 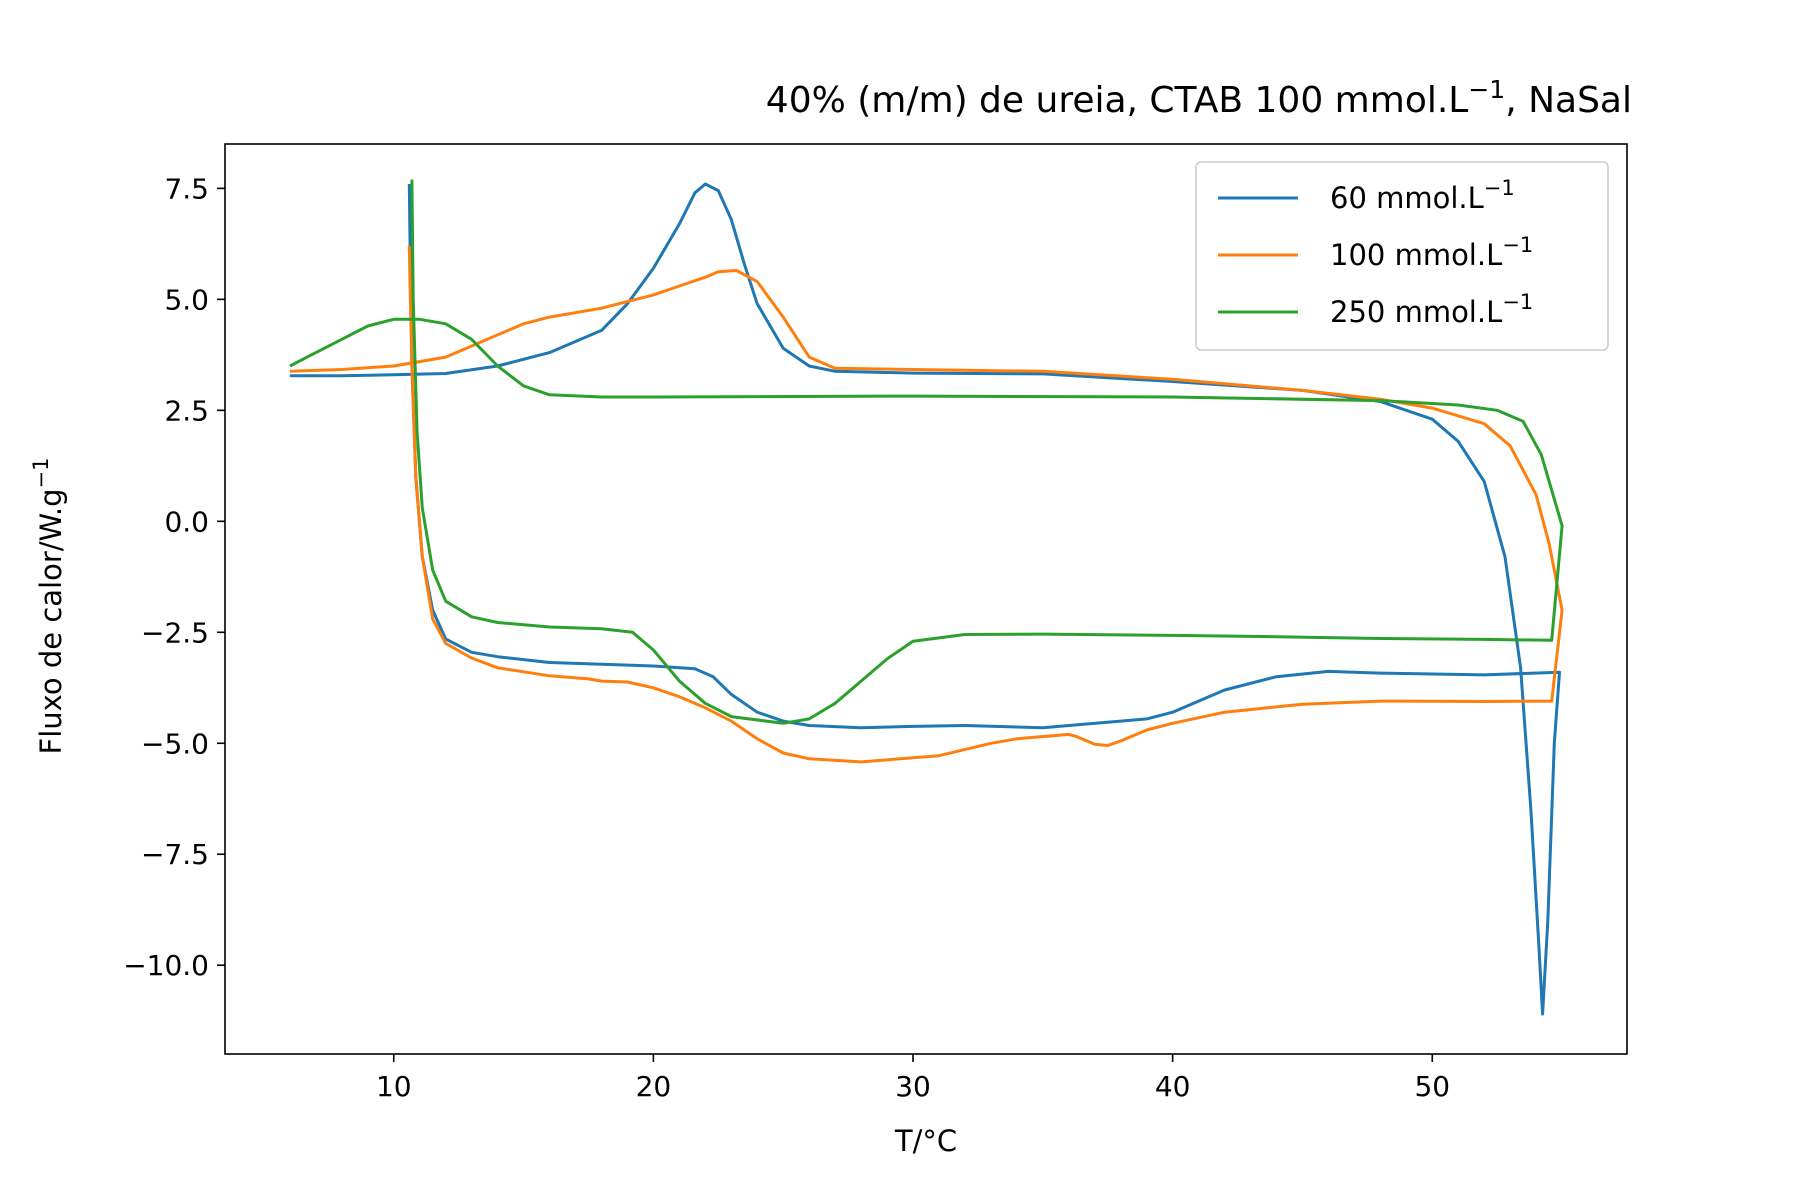 What do you see at coordinates (1173, 1086) in the screenshot?
I see `x-tick-label: 40` at bounding box center [1173, 1086].